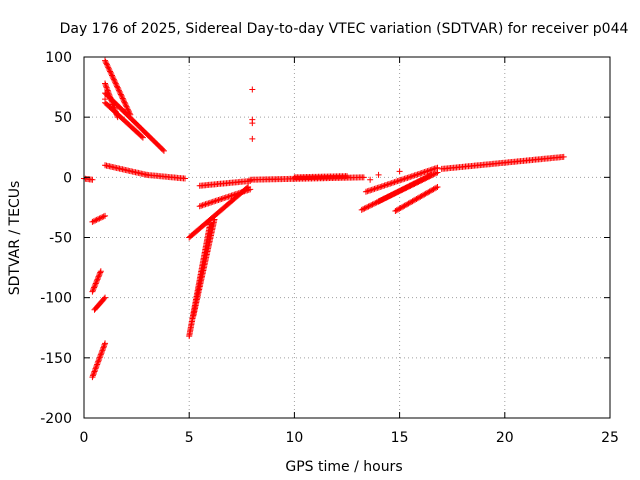  I want to click on y-tick-label: -200, so click(56, 419).